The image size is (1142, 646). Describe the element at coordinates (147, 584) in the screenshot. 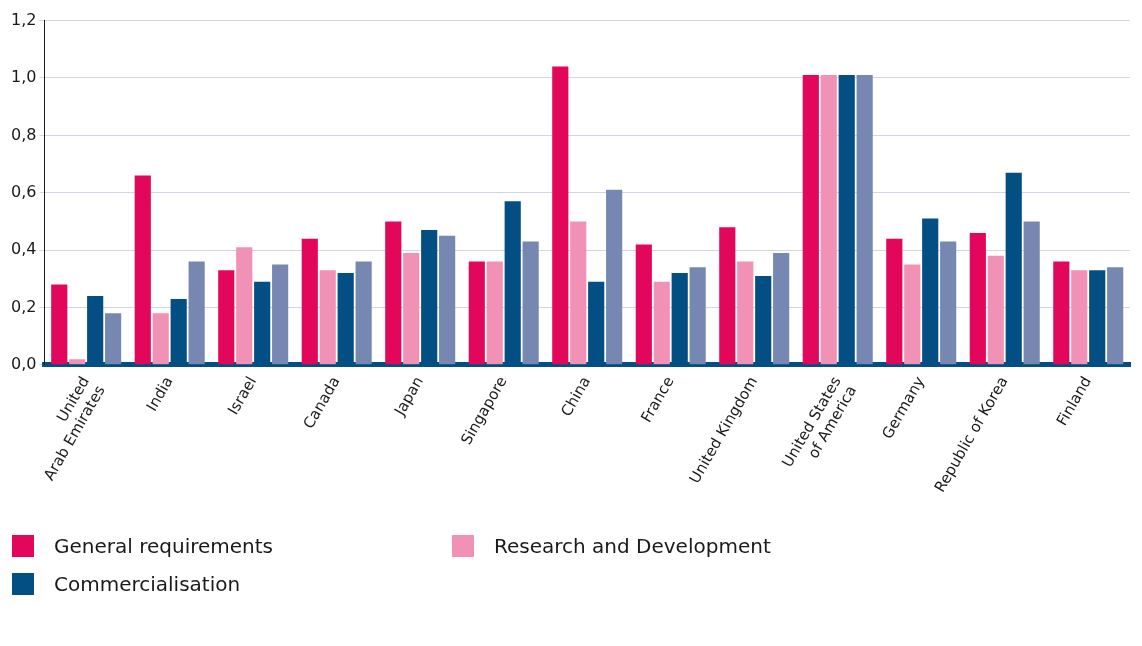

I see `legend-label: Commercialisation` at that location.